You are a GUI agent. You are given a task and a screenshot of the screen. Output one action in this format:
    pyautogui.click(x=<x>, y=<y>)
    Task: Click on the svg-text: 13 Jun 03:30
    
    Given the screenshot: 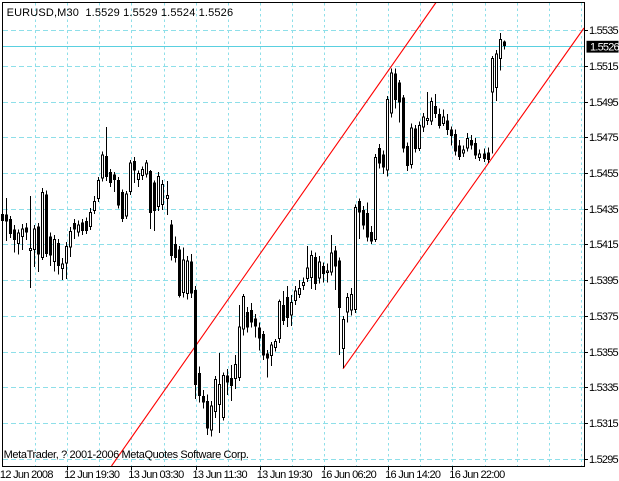 What is the action you would take?
    pyautogui.click(x=156, y=475)
    